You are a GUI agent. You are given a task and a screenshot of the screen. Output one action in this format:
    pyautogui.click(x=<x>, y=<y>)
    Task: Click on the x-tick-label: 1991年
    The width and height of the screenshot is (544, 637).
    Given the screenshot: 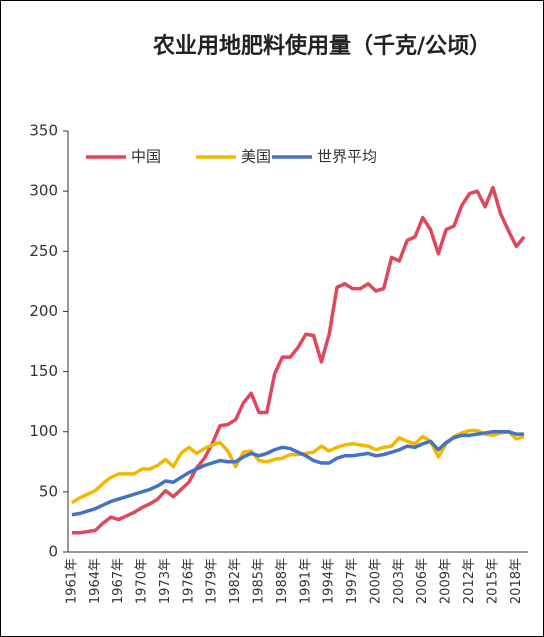 What is the action you would take?
    pyautogui.click(x=305, y=581)
    